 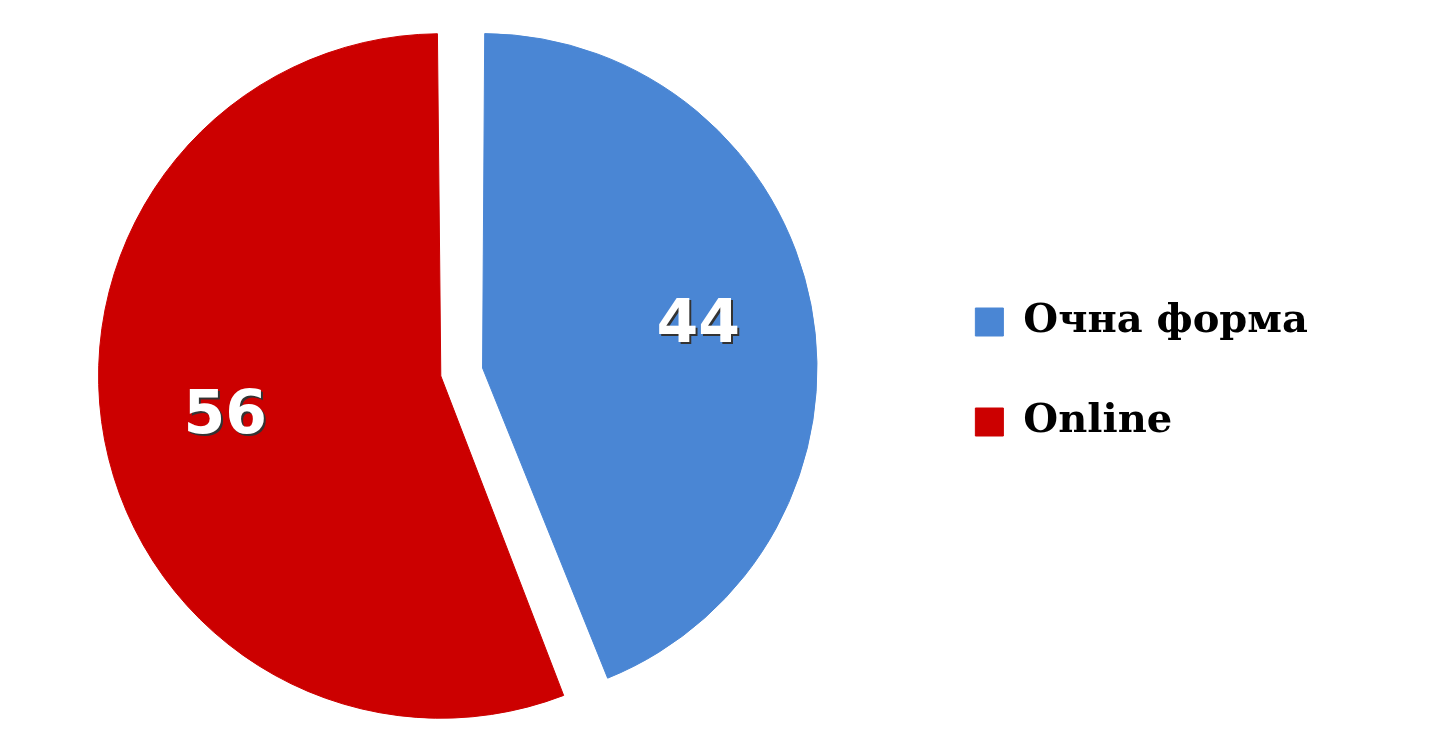 I want to click on data-label: 56, so click(x=227, y=413).